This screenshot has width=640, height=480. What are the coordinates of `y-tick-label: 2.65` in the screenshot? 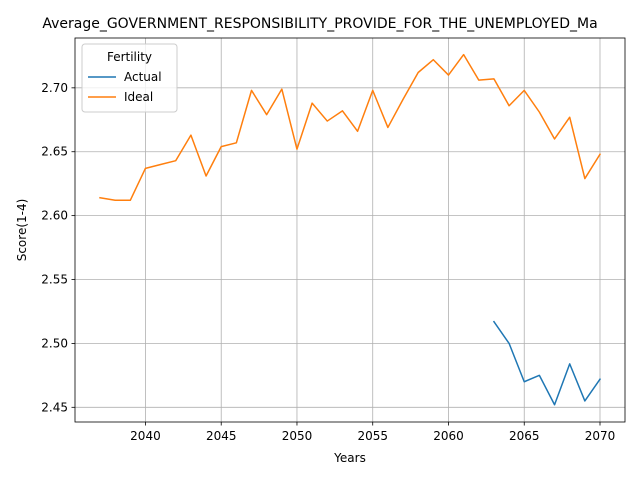 It's located at (54, 152).